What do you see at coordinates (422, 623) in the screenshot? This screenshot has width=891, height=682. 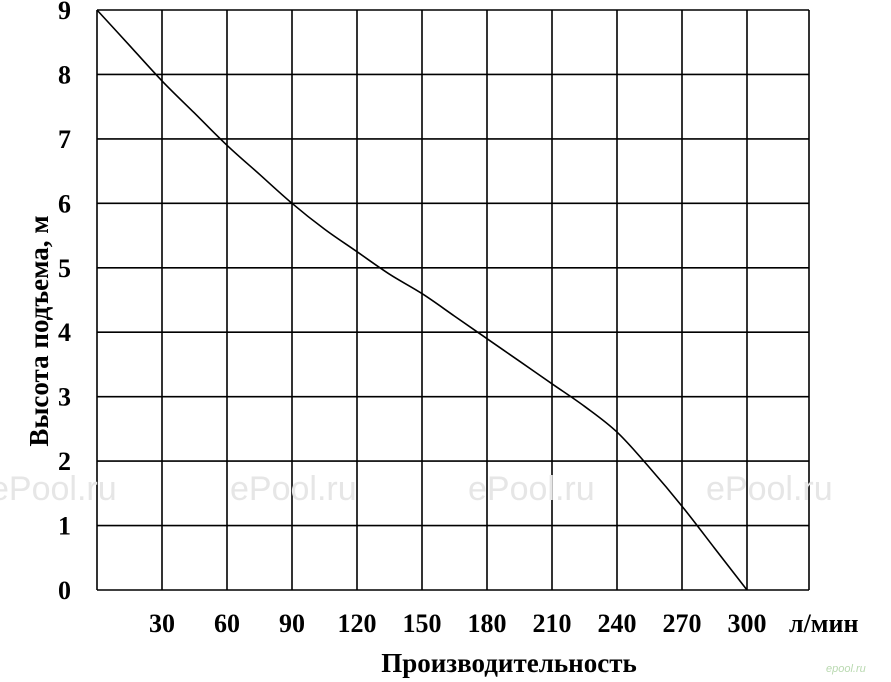 I see `x-tick-label: 150` at bounding box center [422, 623].